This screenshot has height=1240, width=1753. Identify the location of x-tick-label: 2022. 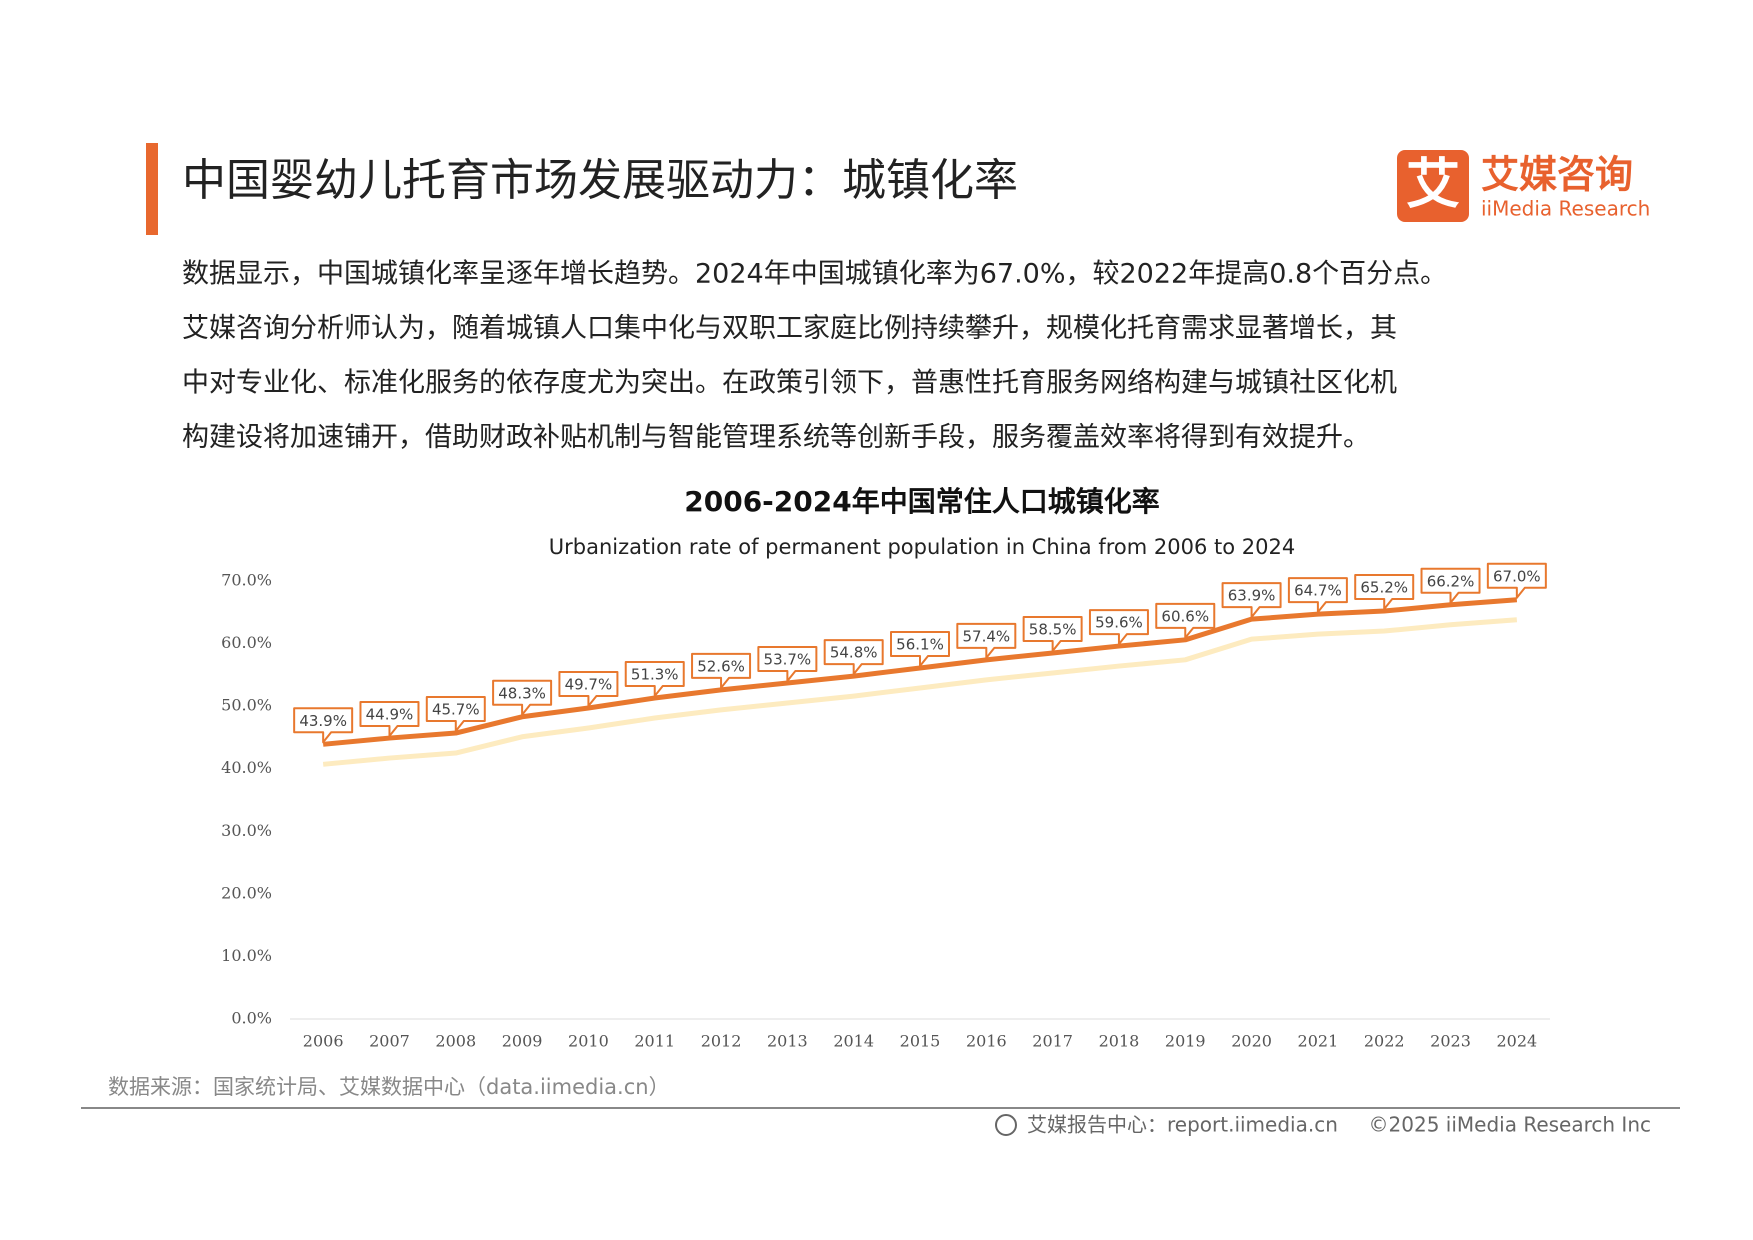
(1384, 1041).